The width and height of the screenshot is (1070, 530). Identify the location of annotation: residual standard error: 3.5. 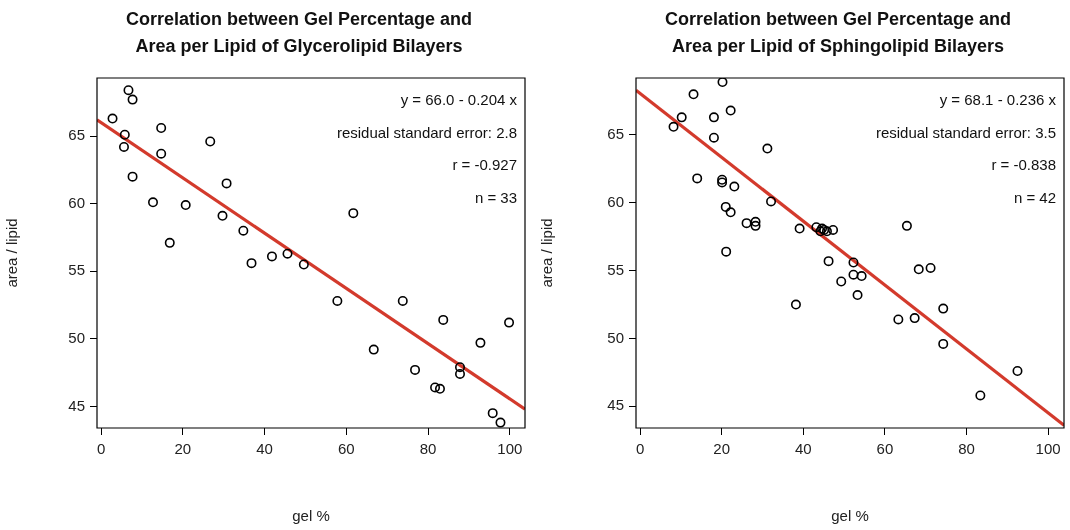
(965, 132).